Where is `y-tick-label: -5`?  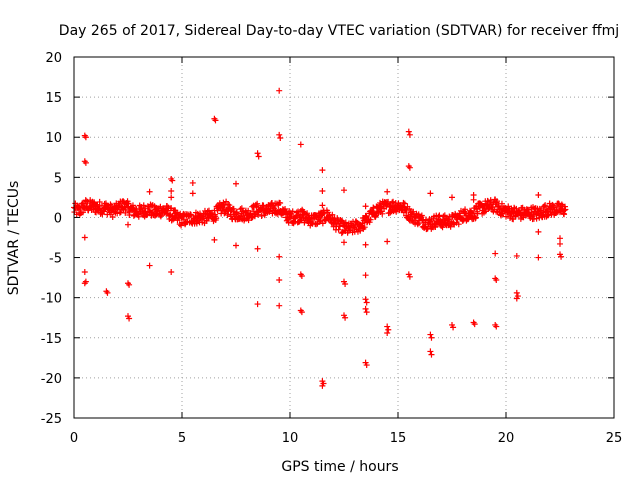
y-tick-label: -5 is located at coordinates (55, 259).